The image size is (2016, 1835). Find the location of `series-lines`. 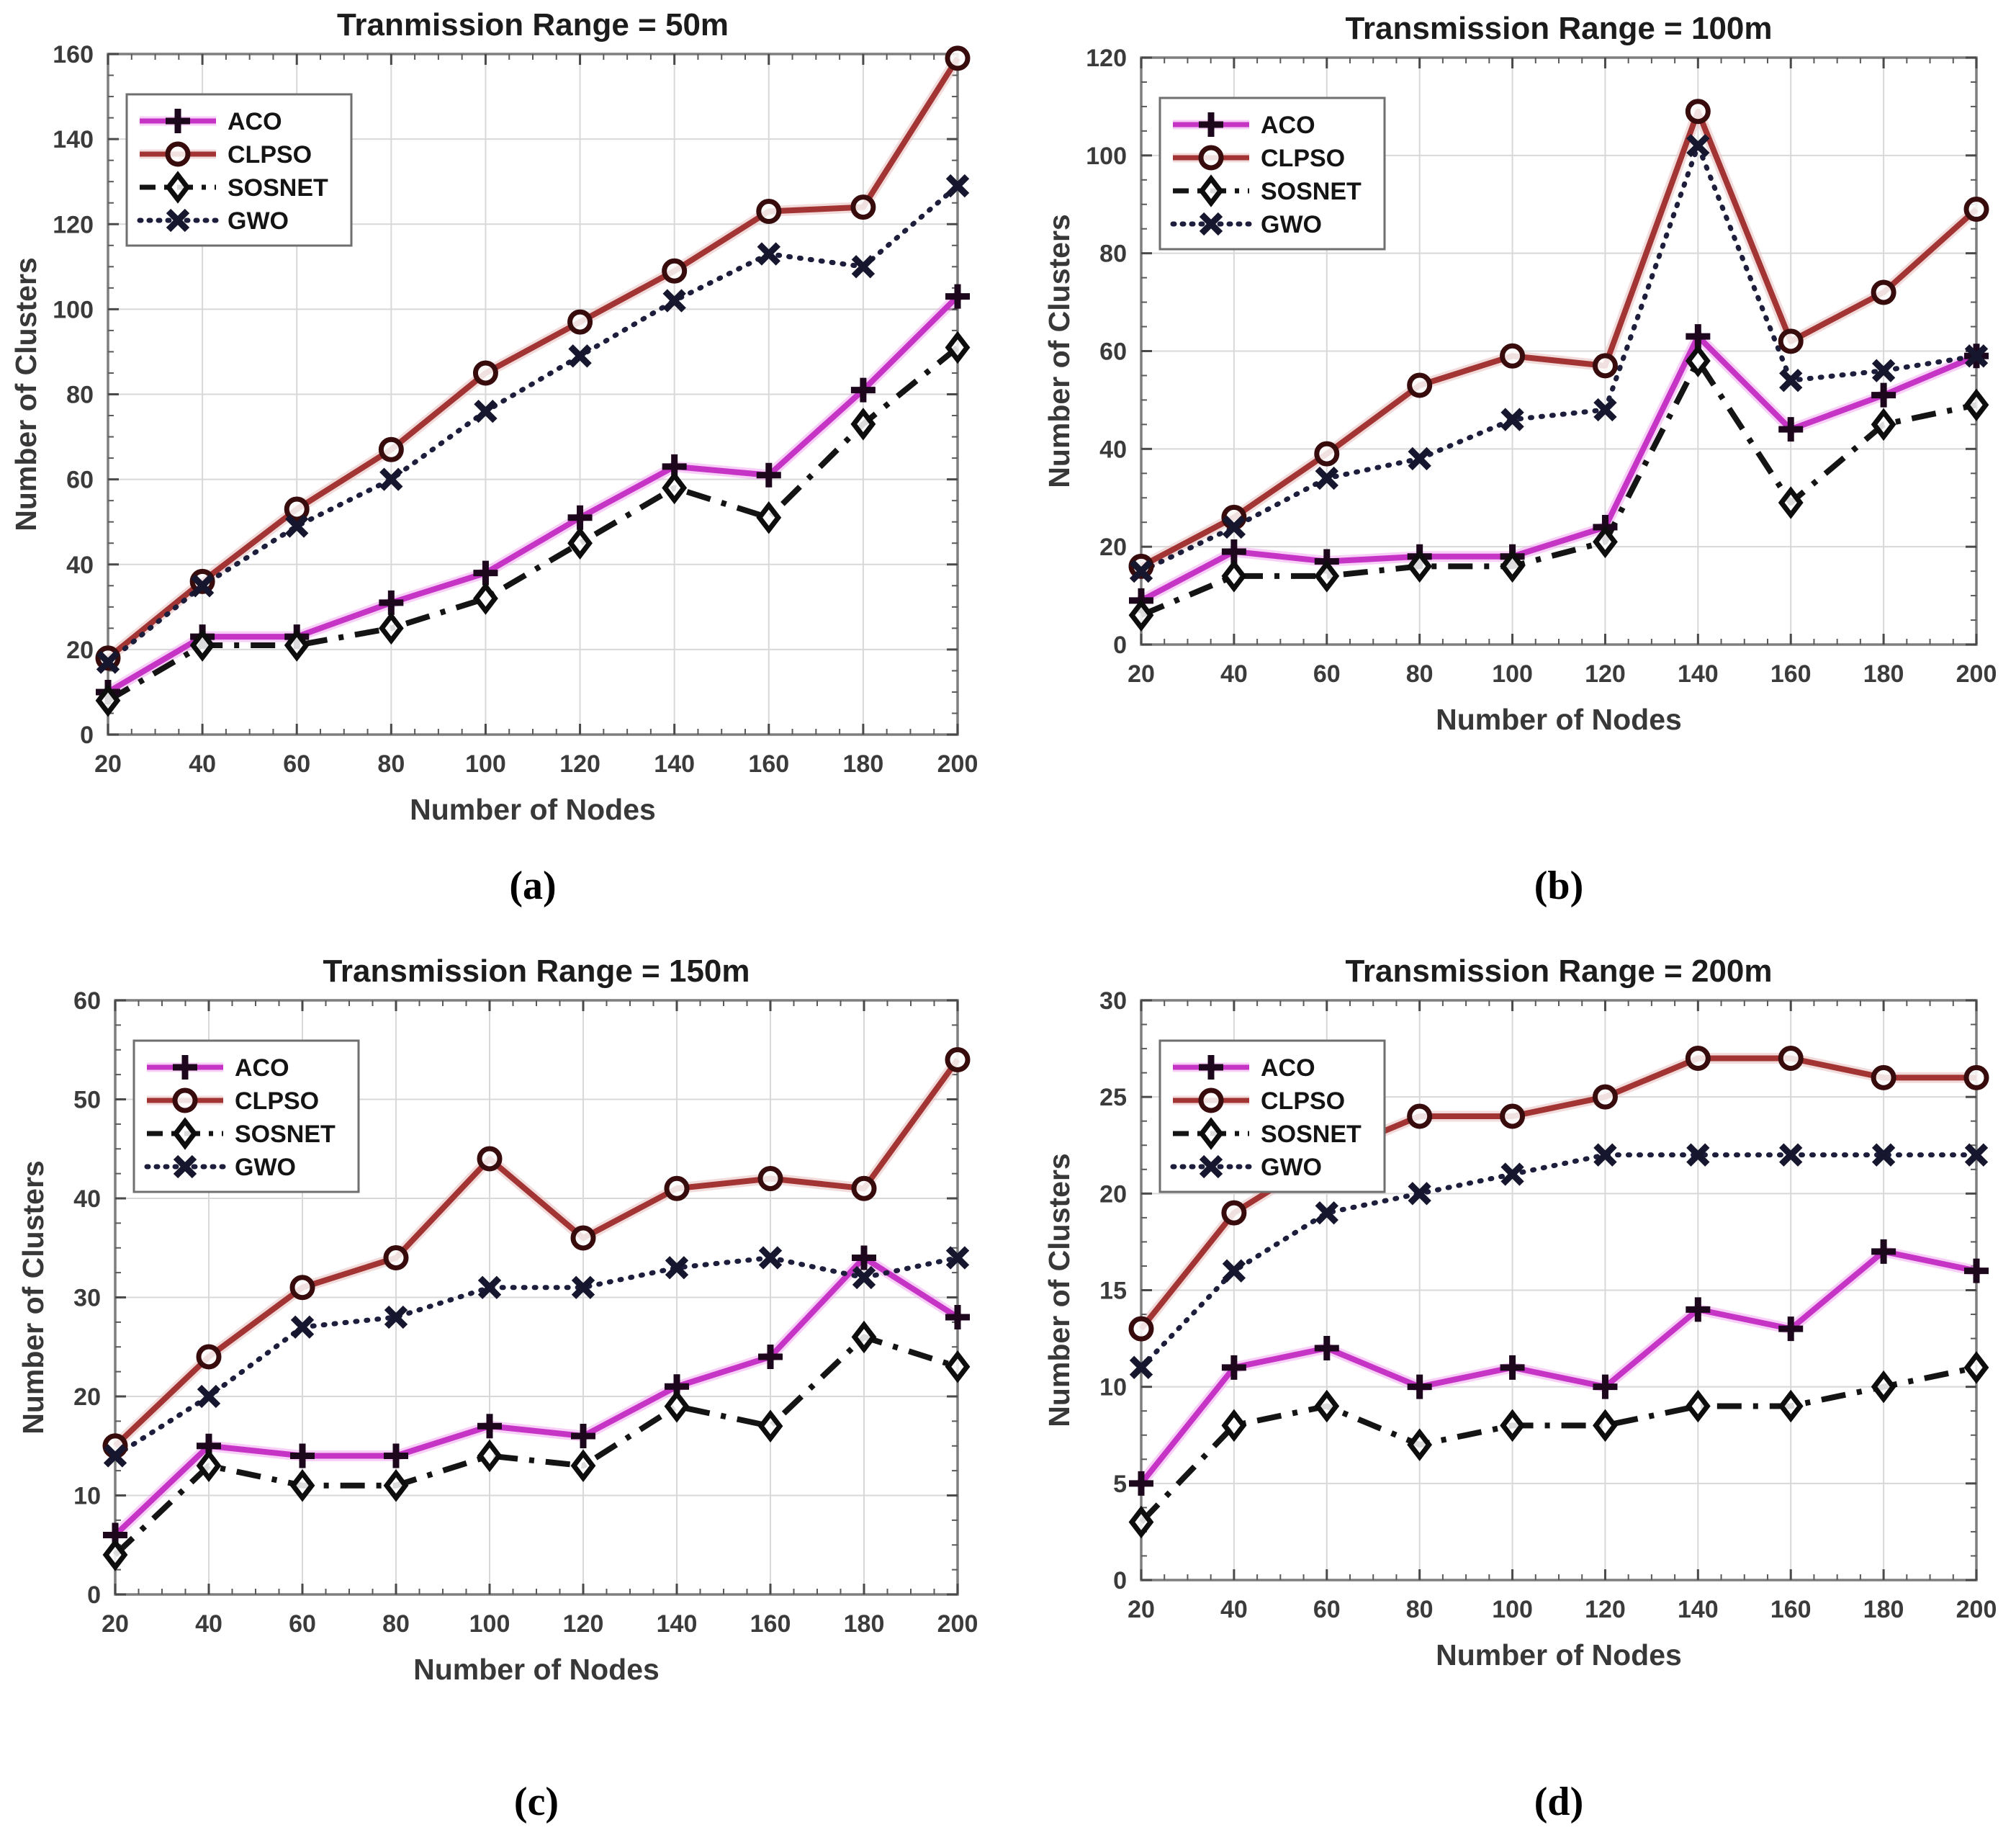

series-lines is located at coordinates (536, 1305).